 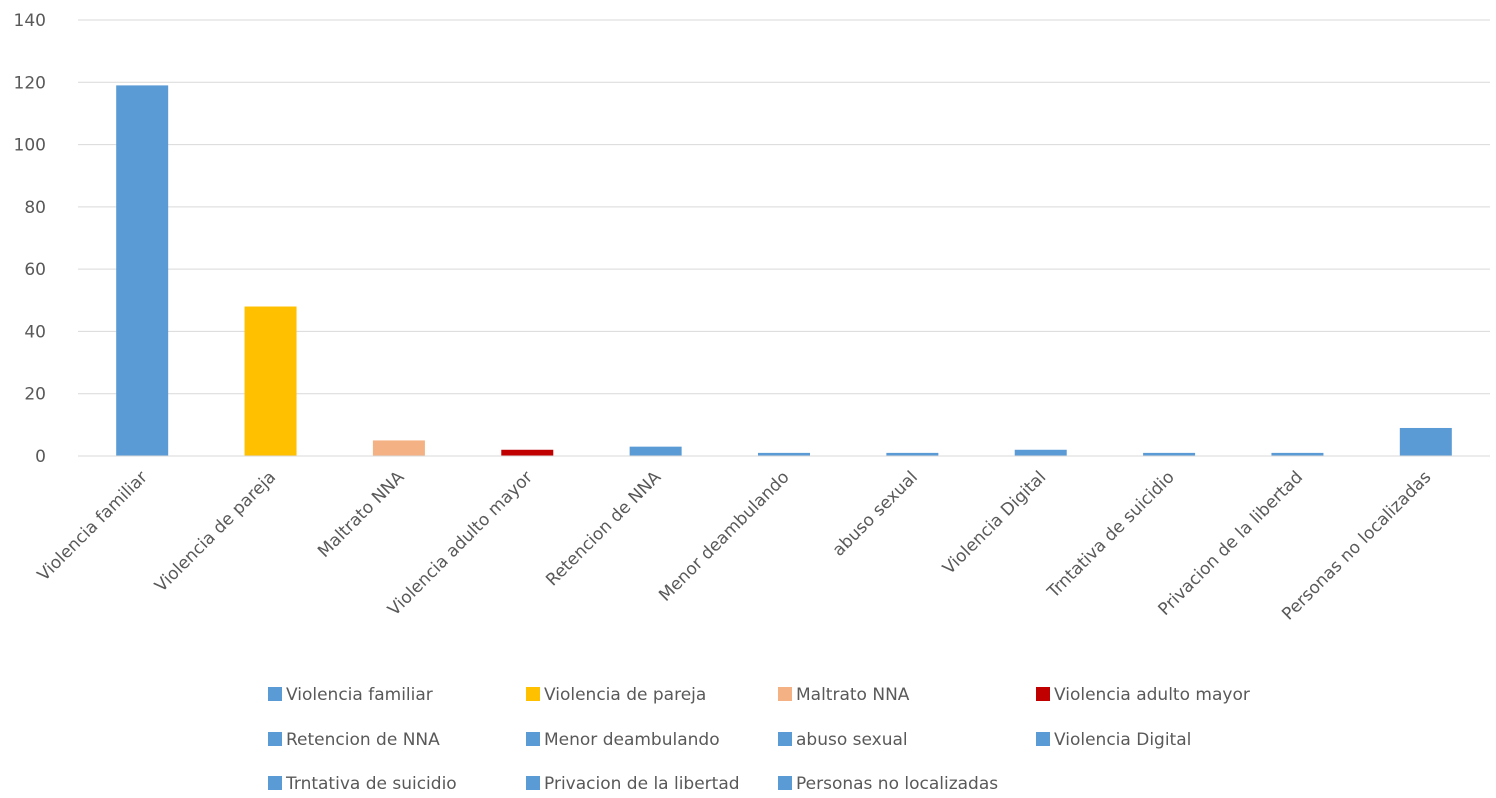 I want to click on y-tick-label: 80, so click(x=35, y=208).